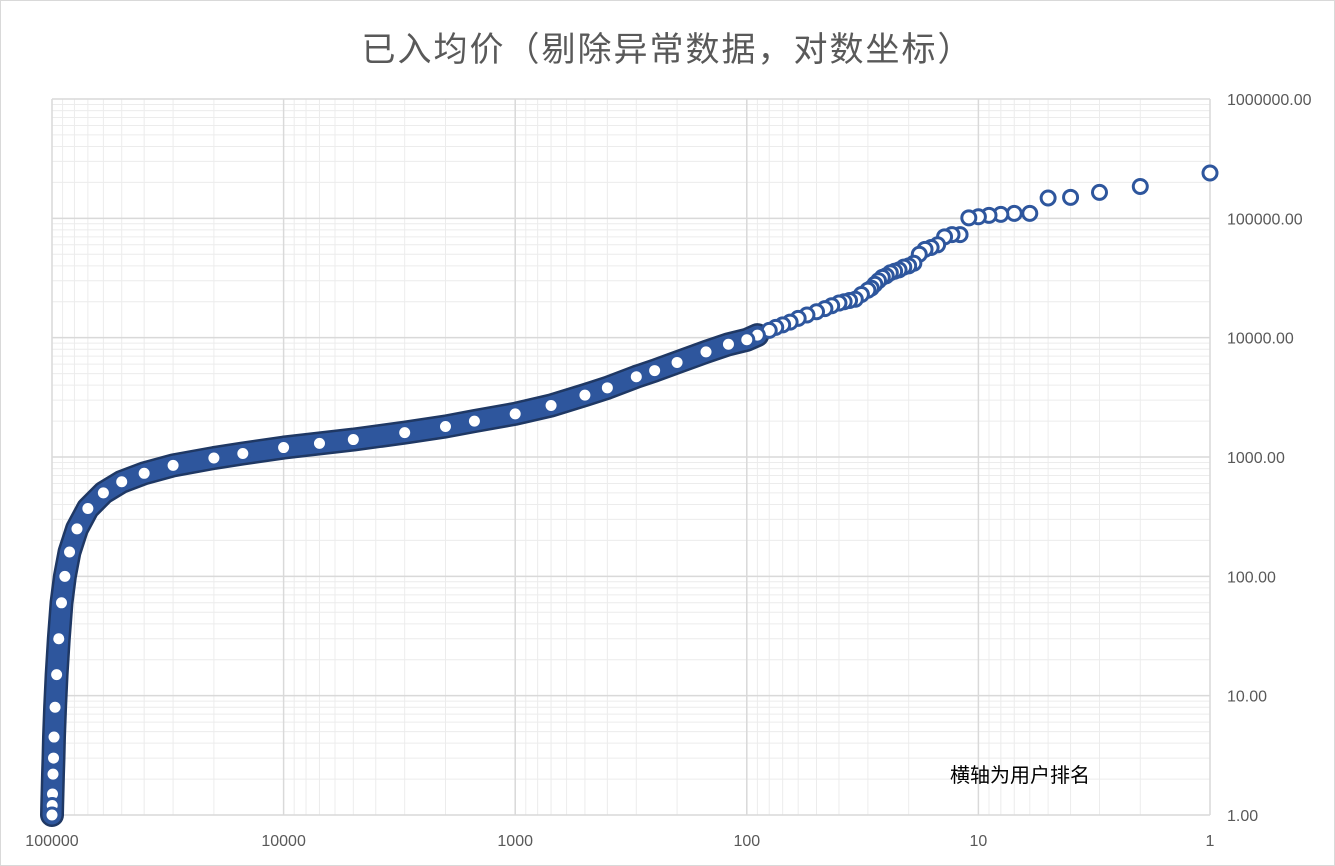 This screenshot has width=1335, height=866. I want to click on y-tick-label: 100000.00, so click(1265, 219).